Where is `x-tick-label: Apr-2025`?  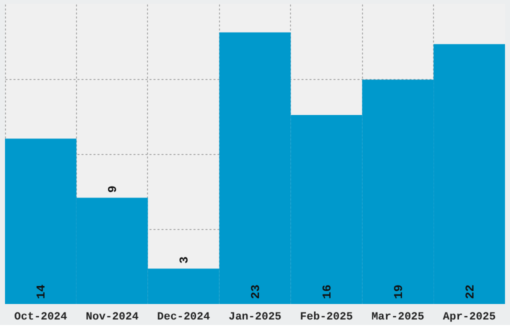
x-tick-label: Apr-2025 is located at coordinates (469, 318).